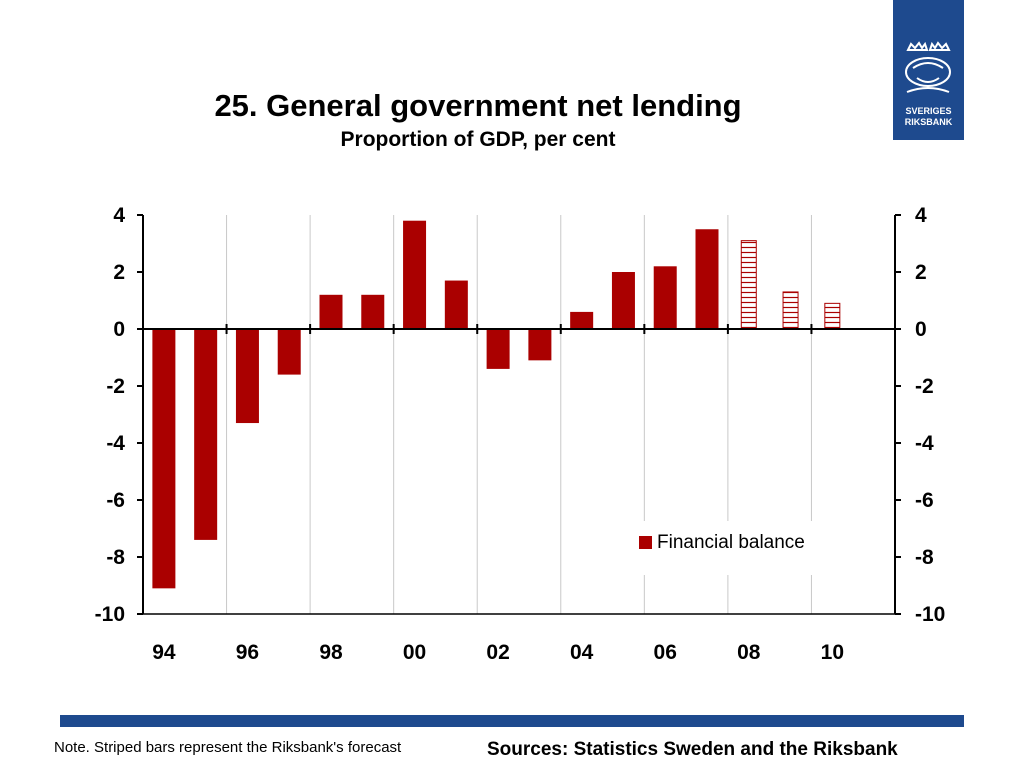 This screenshot has height=768, width=1024. What do you see at coordinates (921, 329) in the screenshot?
I see `y-tick-label-right: 0` at bounding box center [921, 329].